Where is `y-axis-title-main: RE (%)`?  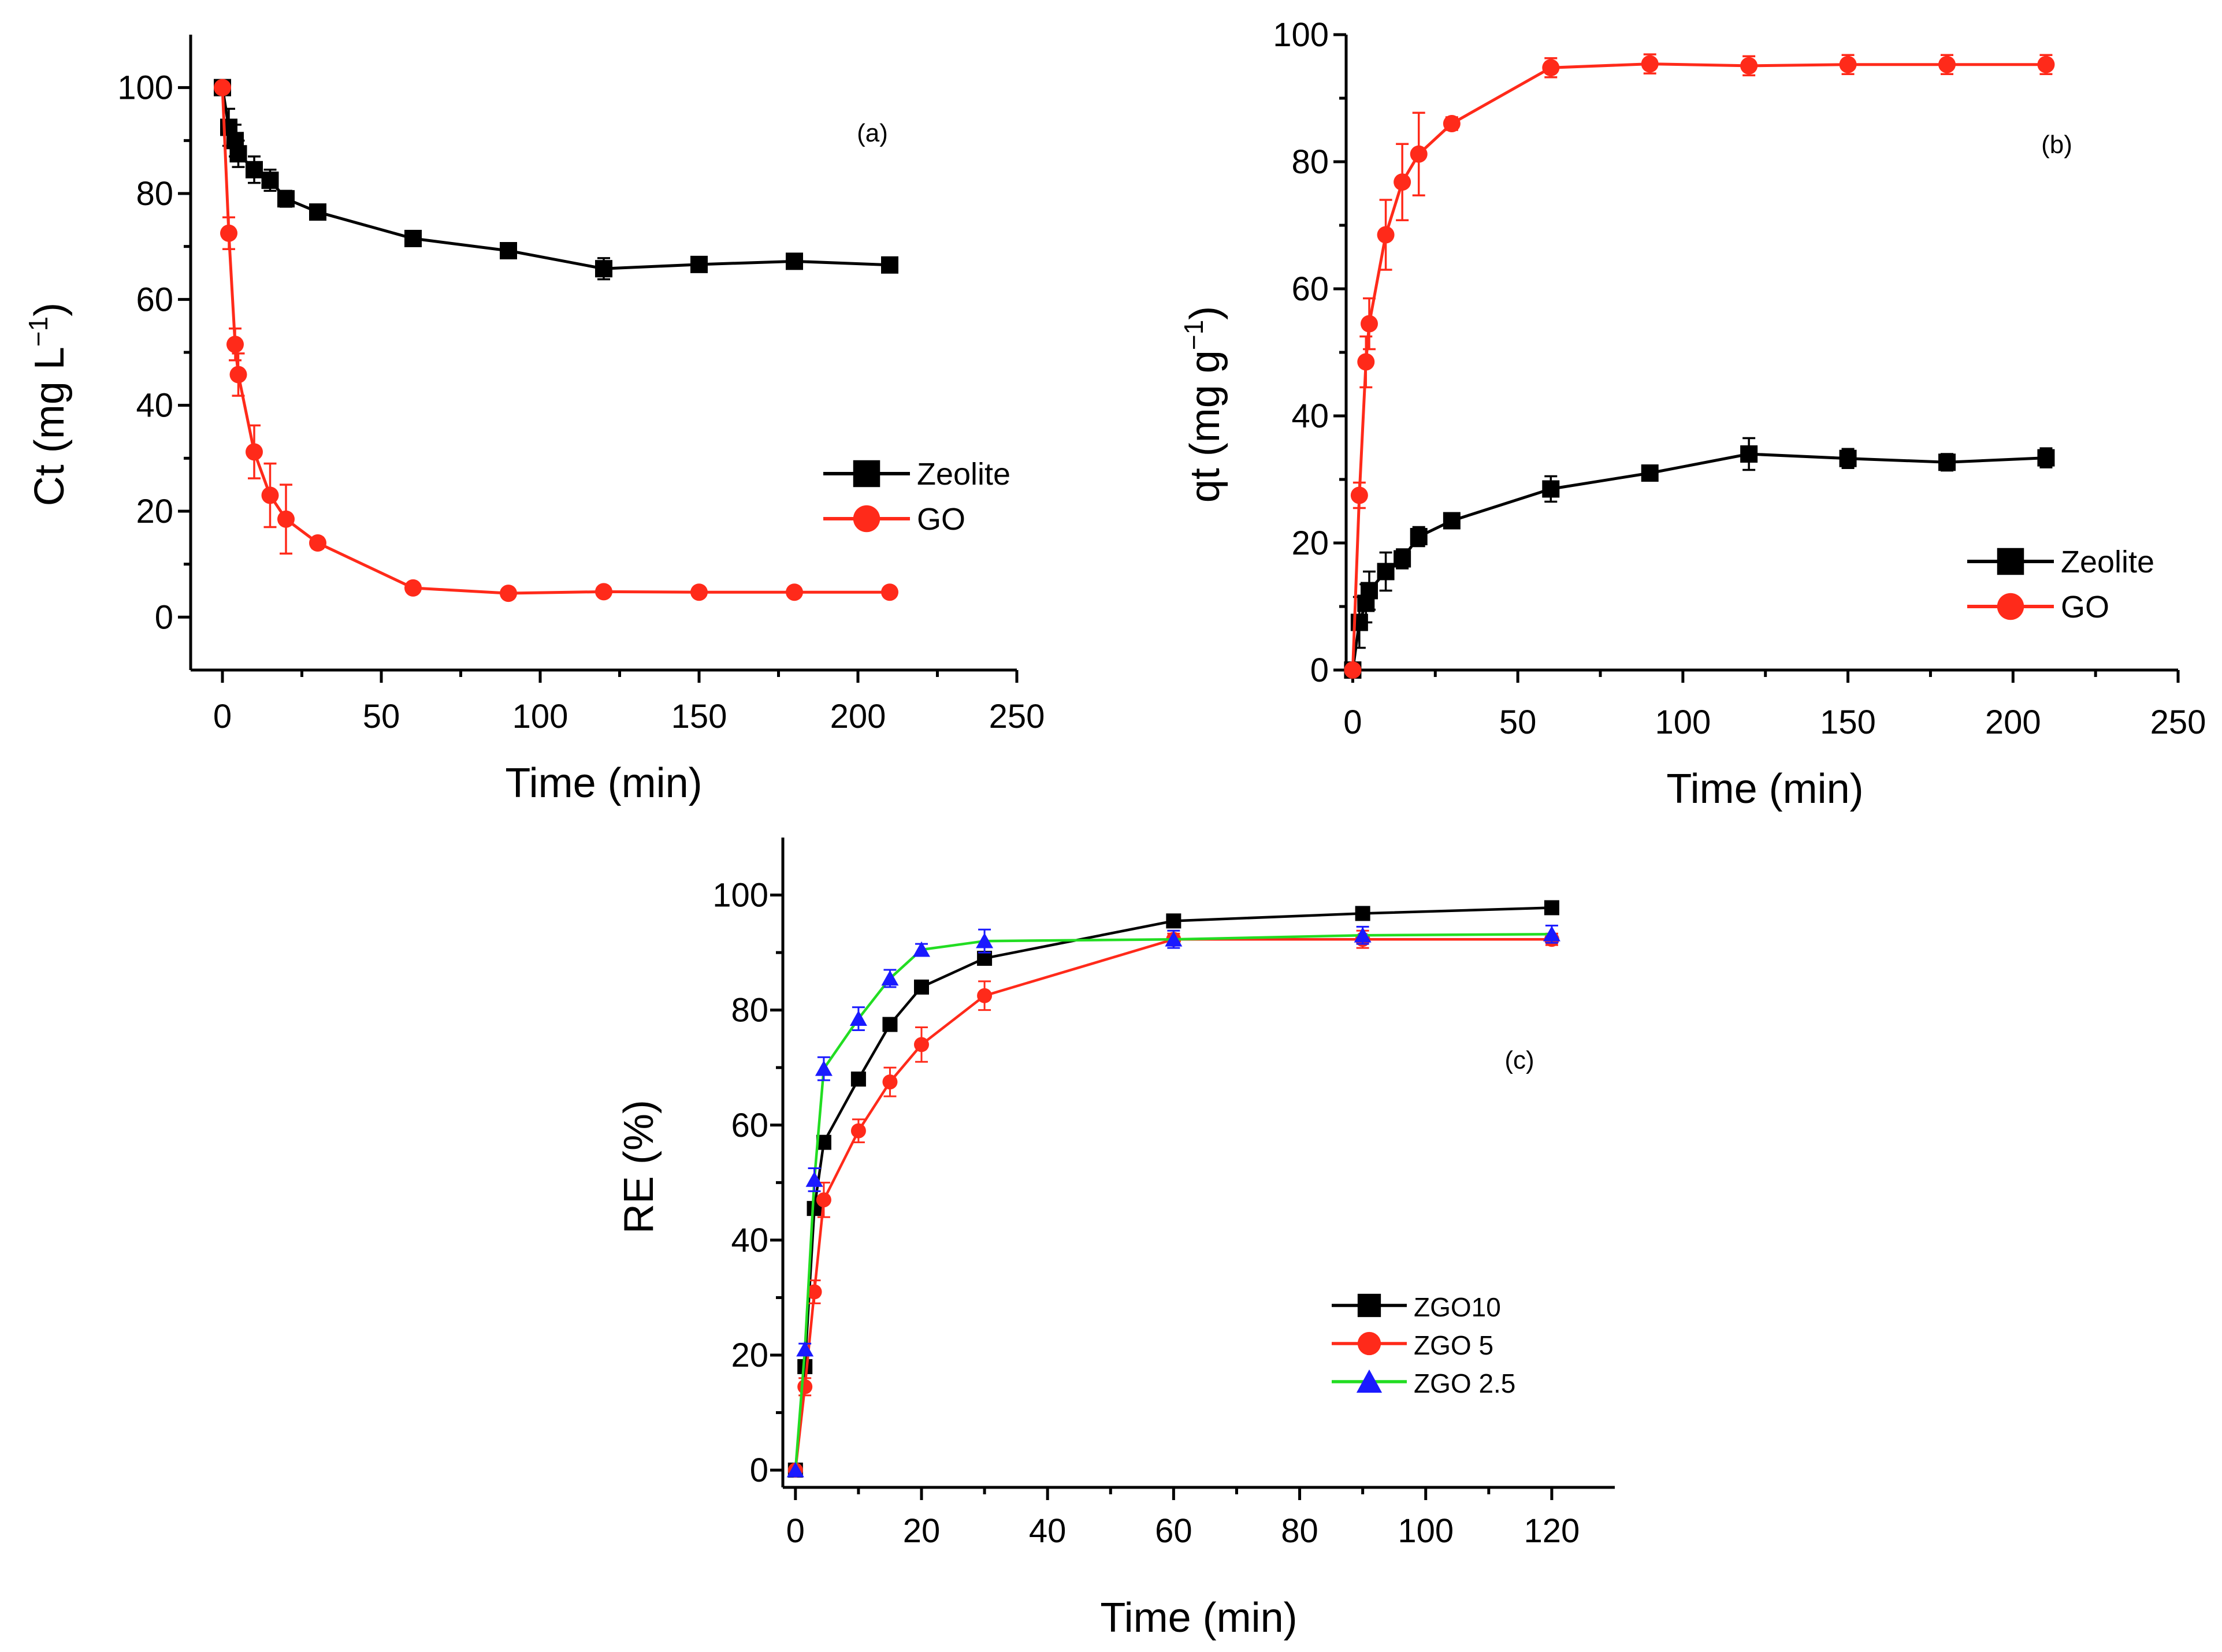
y-axis-title-main: RE (%) is located at coordinates (639, 1167).